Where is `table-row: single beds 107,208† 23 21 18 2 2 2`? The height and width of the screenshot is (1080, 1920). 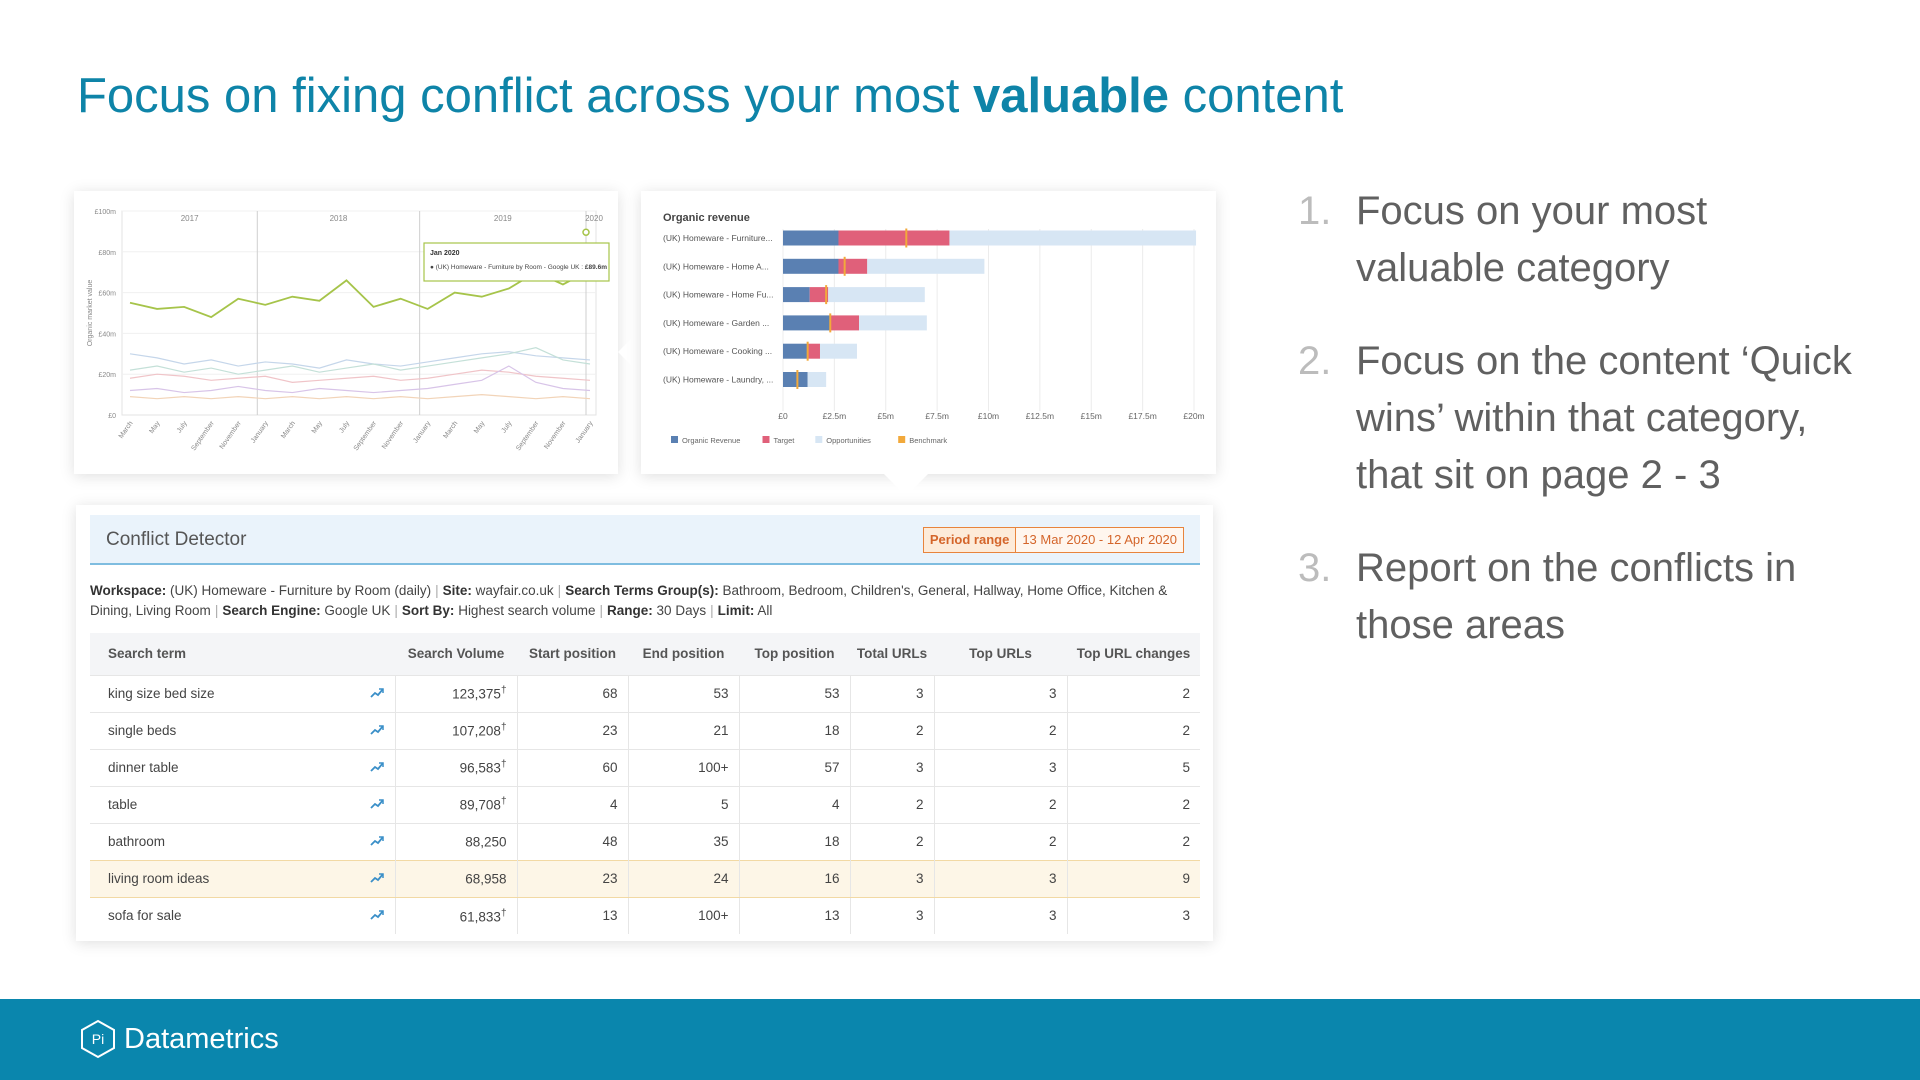 table-row: single beds 107,208† 23 21 18 2 2 2 is located at coordinates (645, 730).